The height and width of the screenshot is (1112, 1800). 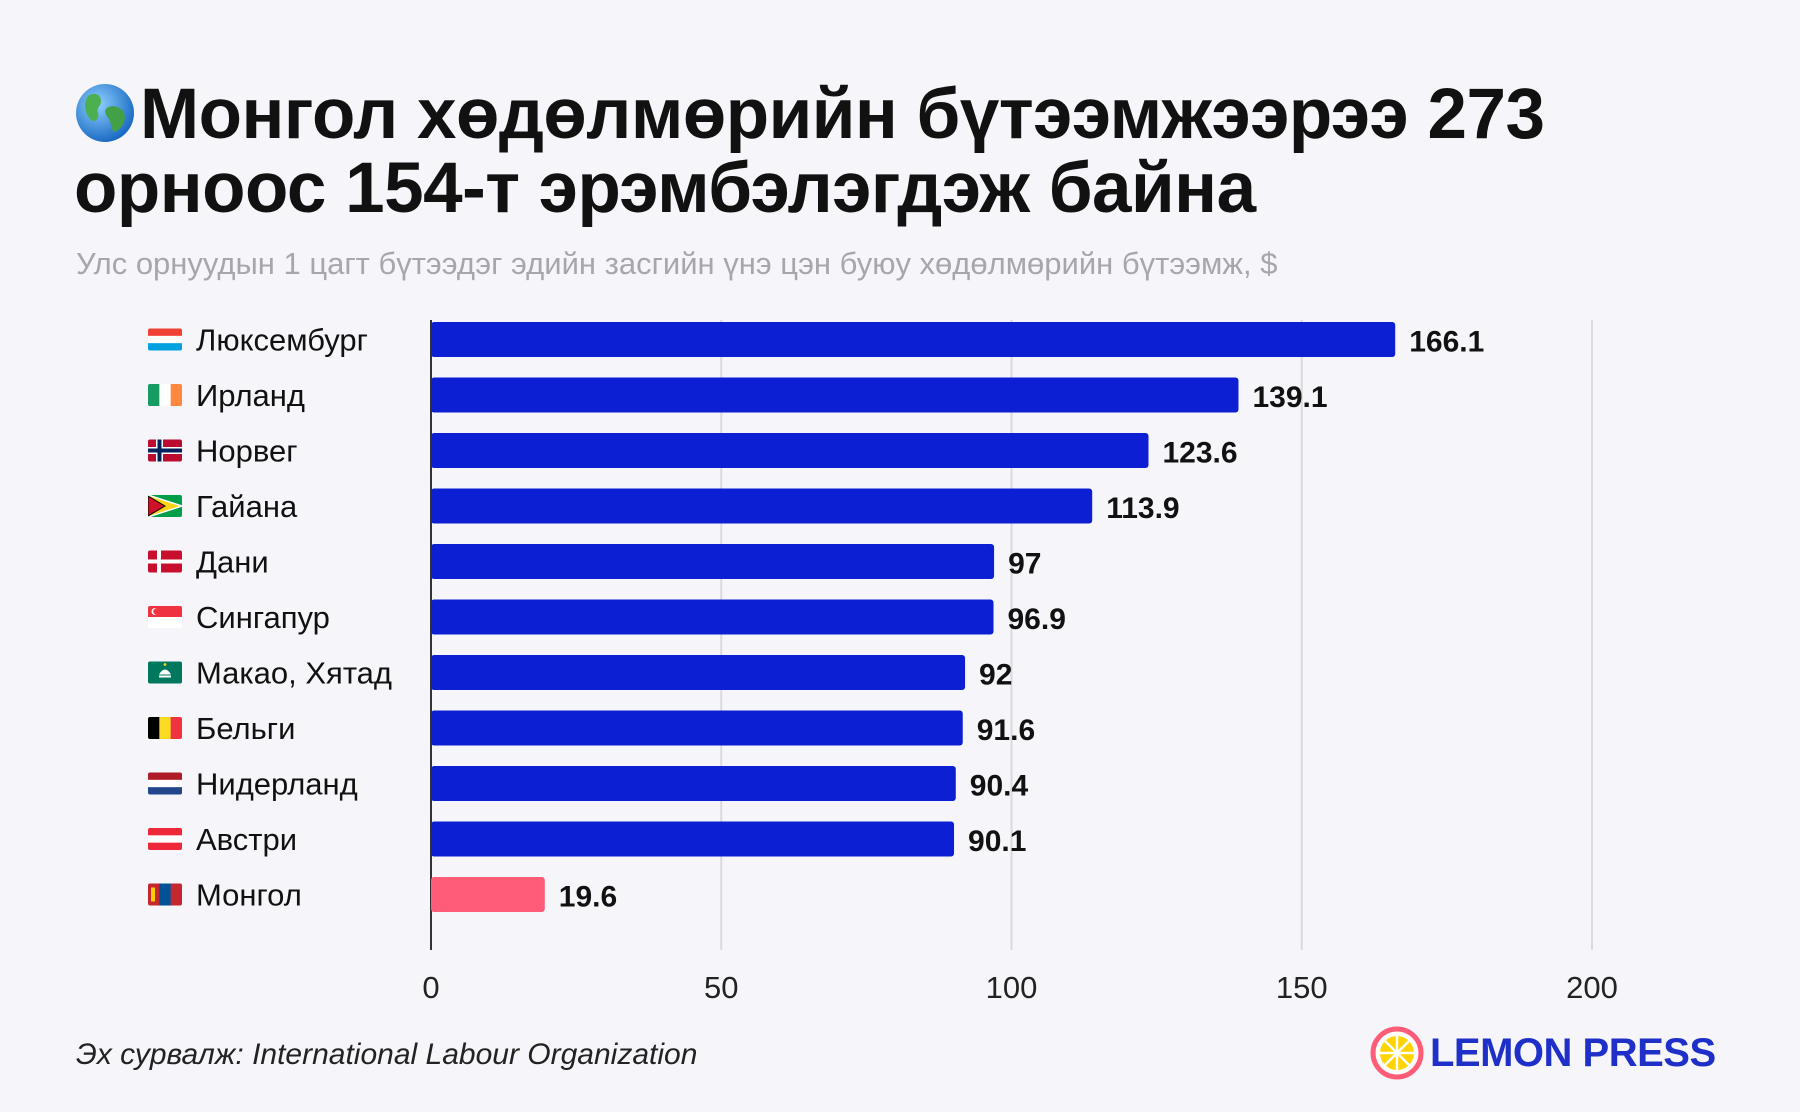 What do you see at coordinates (247, 506) in the screenshot?
I see `category-label: Гайана` at bounding box center [247, 506].